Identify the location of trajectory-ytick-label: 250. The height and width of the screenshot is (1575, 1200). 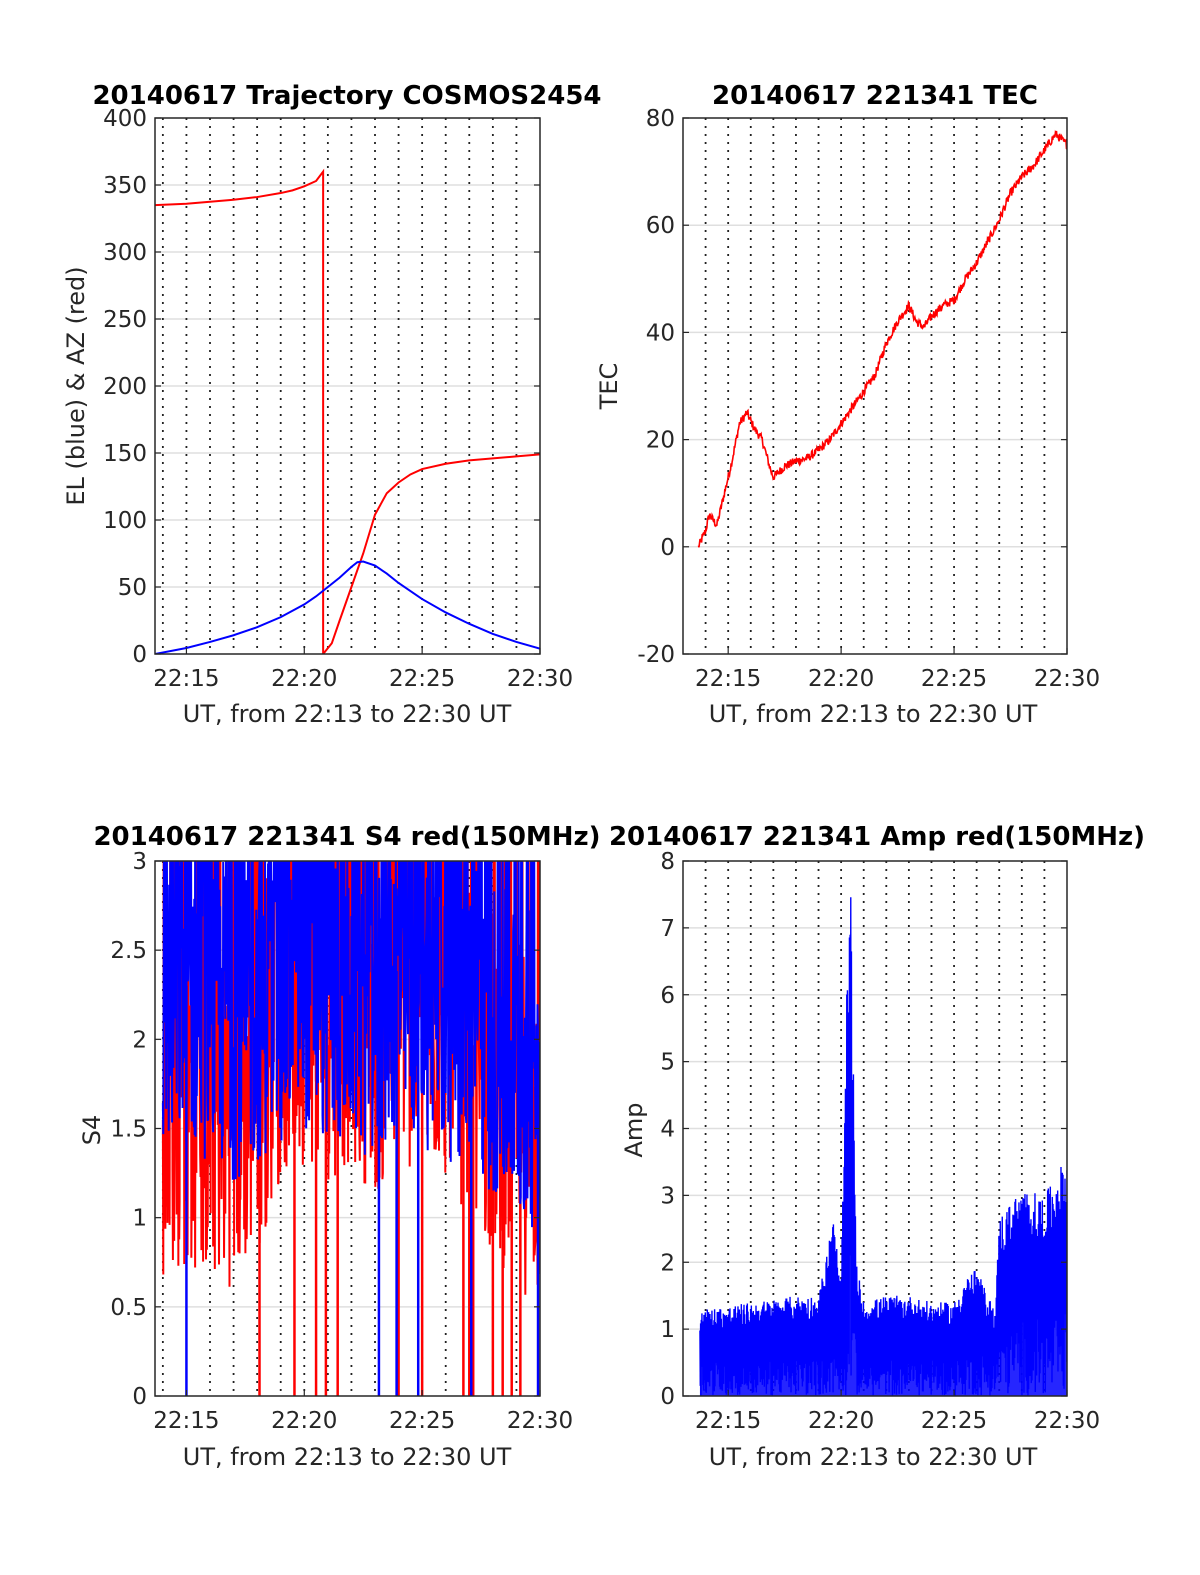
(125, 320).